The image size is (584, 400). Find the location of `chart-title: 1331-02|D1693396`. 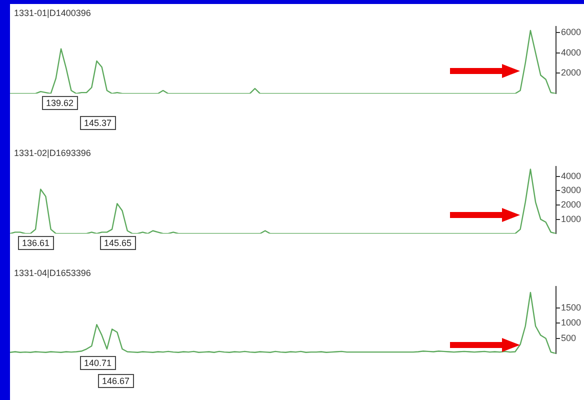

chart-title: 1331-02|D1693396 is located at coordinates (52, 153).